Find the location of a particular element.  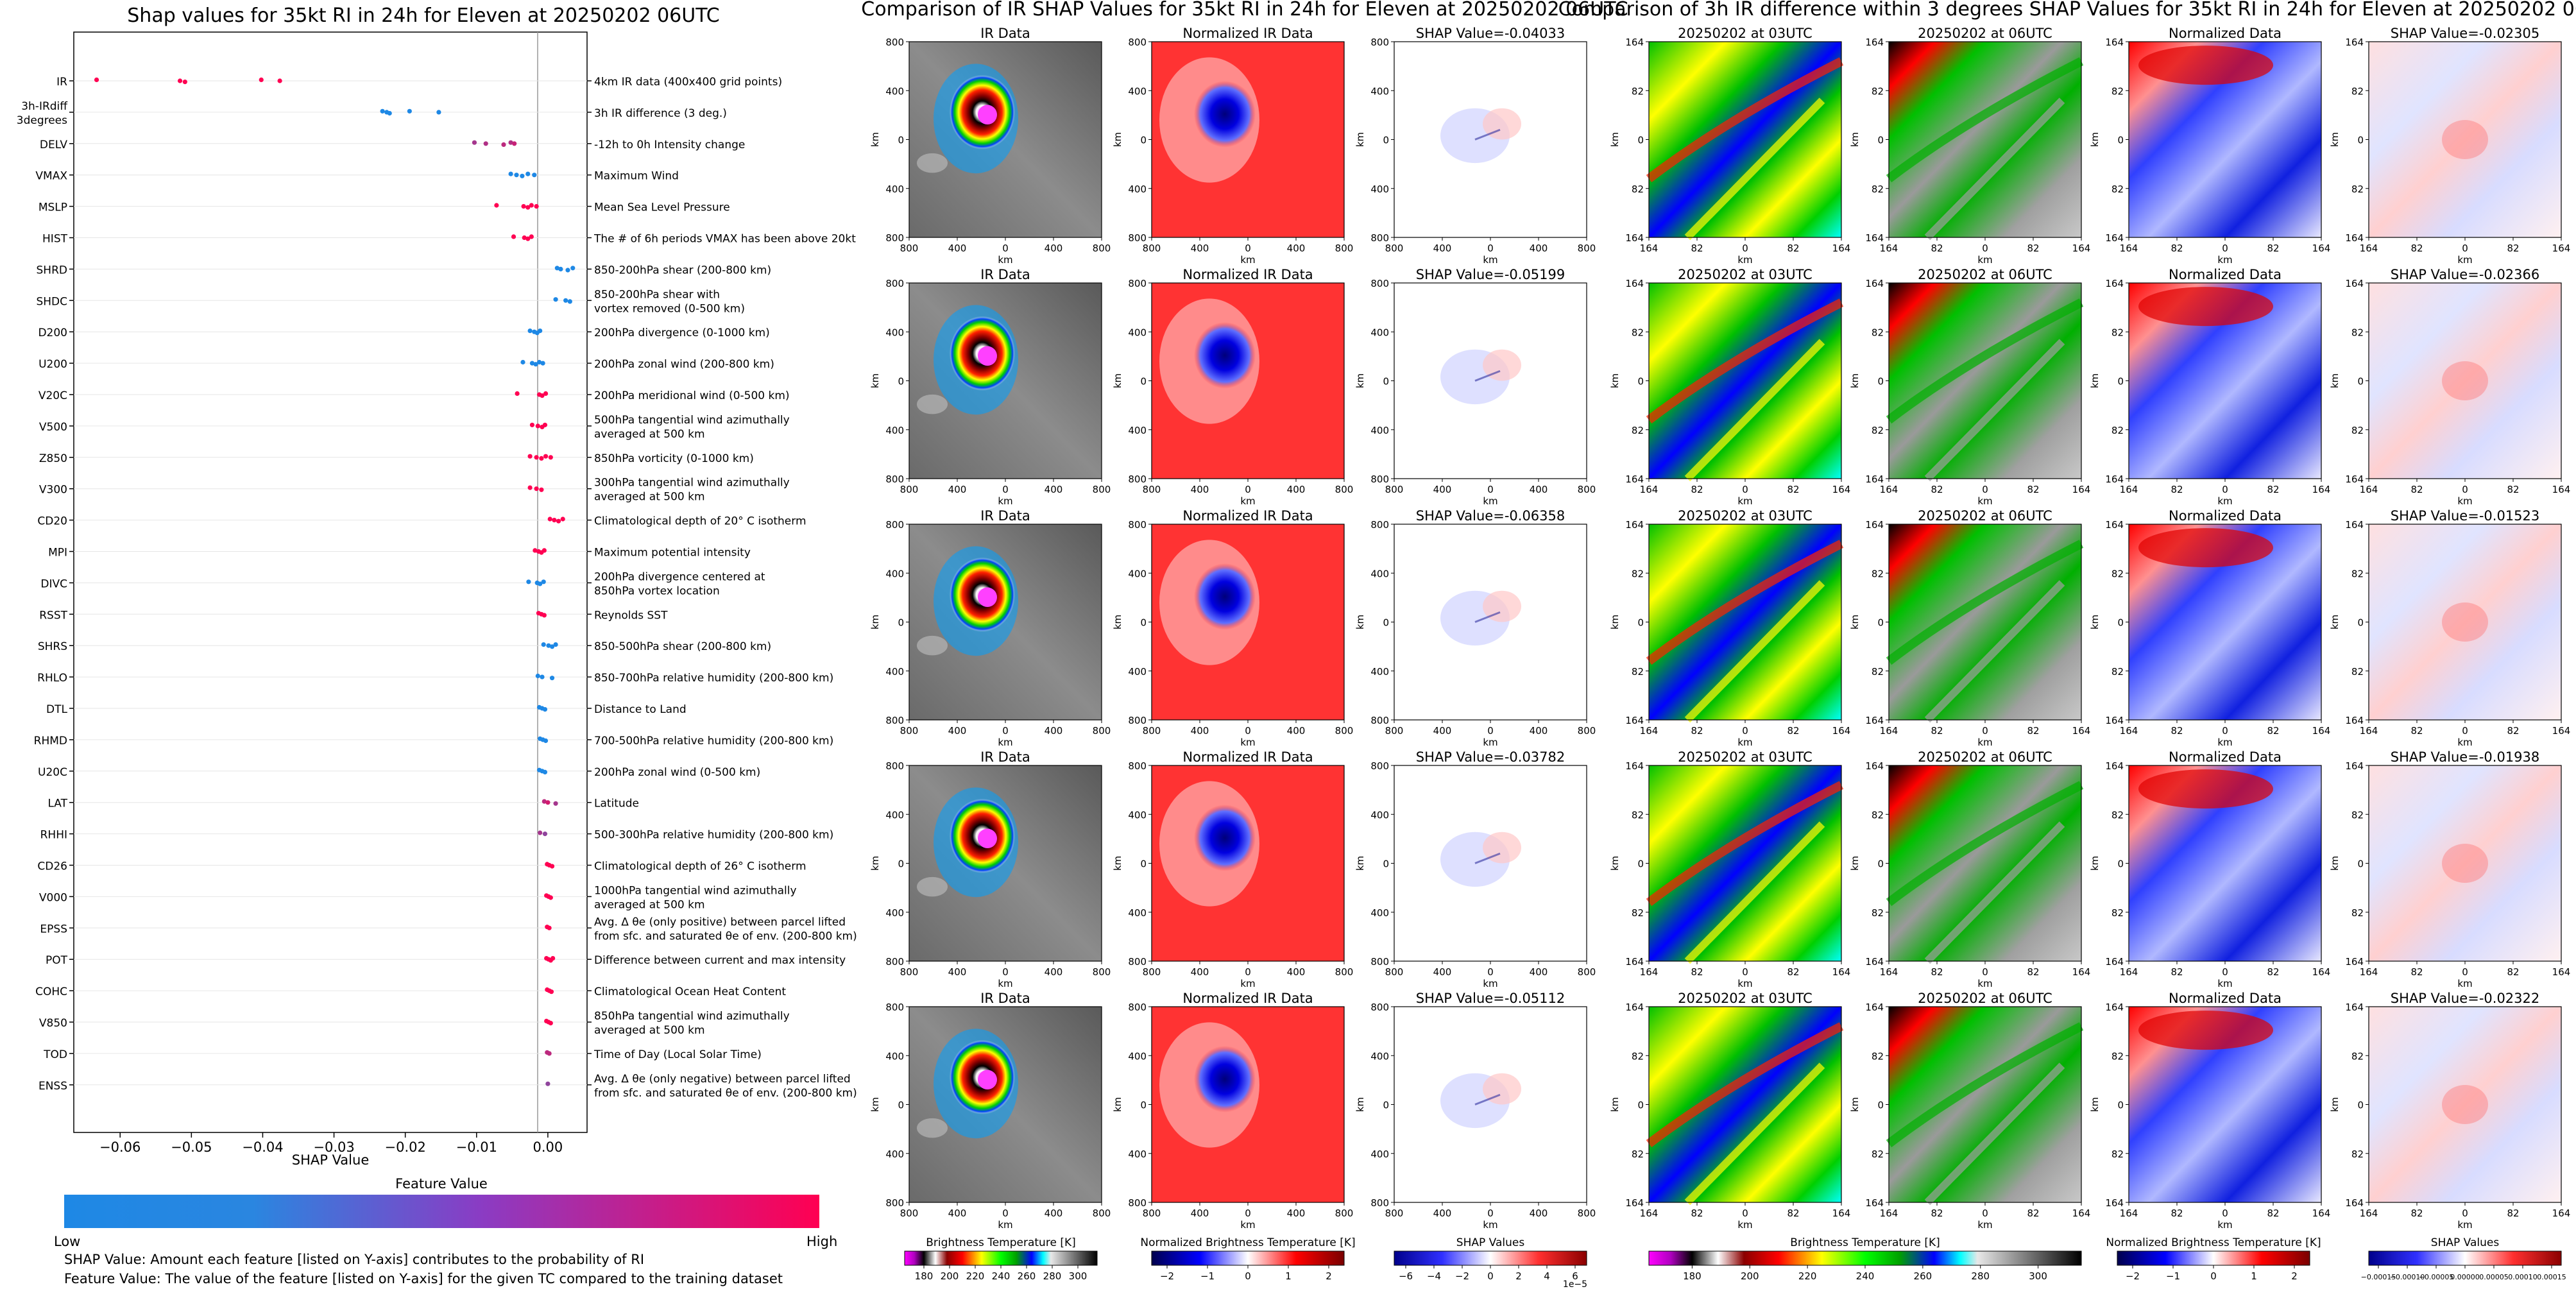

diff-shap-field is located at coordinates (2465, 381).